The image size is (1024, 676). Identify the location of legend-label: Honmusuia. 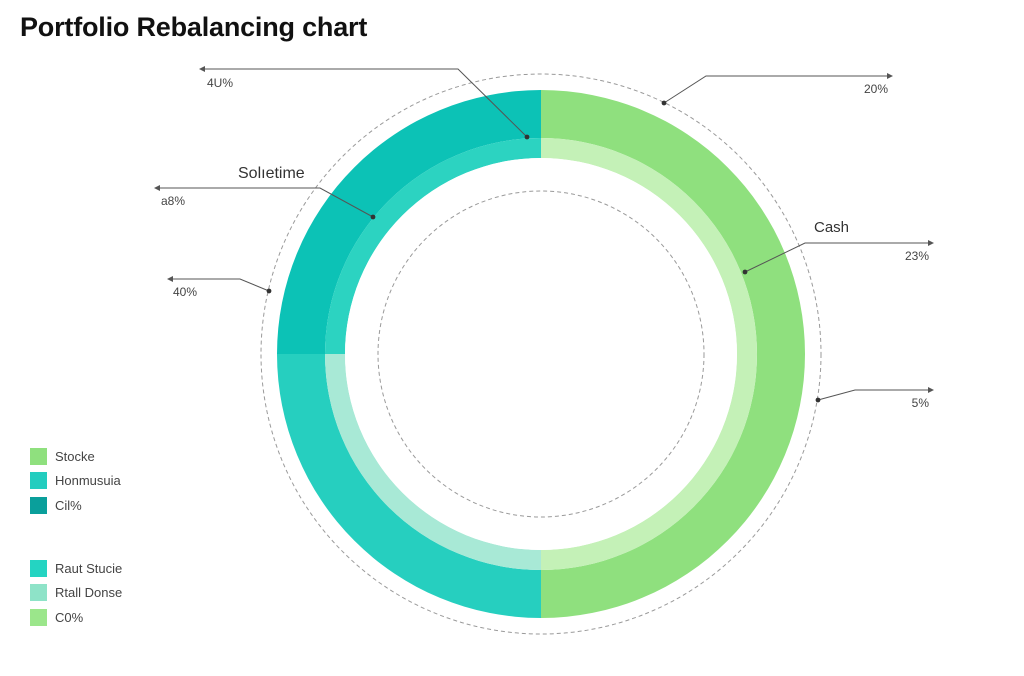
(88, 481).